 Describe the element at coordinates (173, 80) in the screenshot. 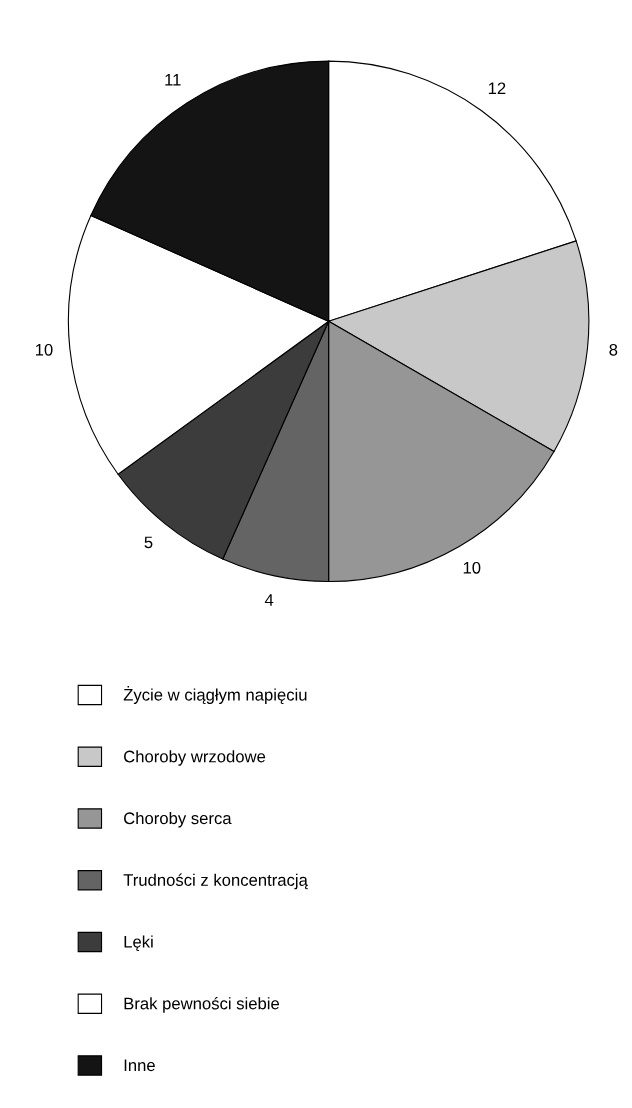

I see `data-label: 11` at that location.